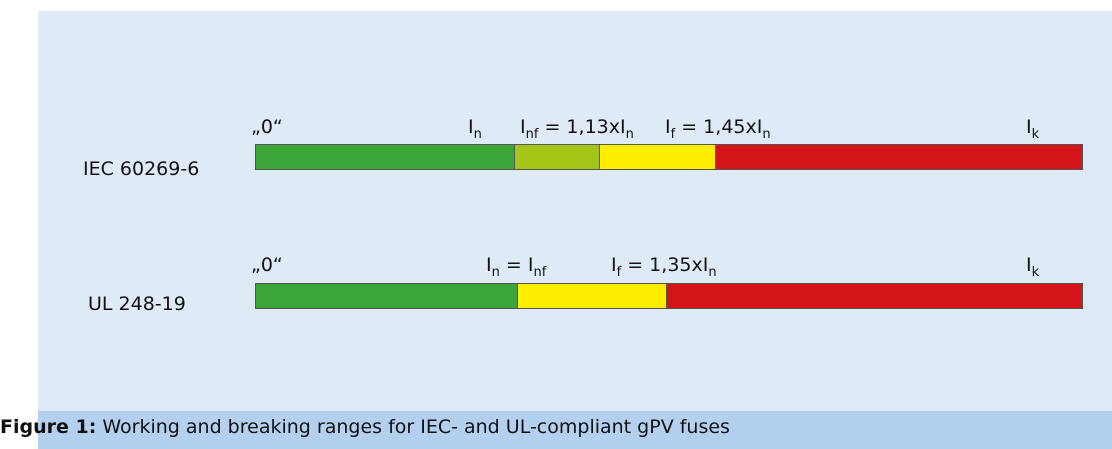 The image size is (1112, 449). Describe the element at coordinates (141, 169) in the screenshot. I see `standard-label-iec: IEC 60269-6` at that location.